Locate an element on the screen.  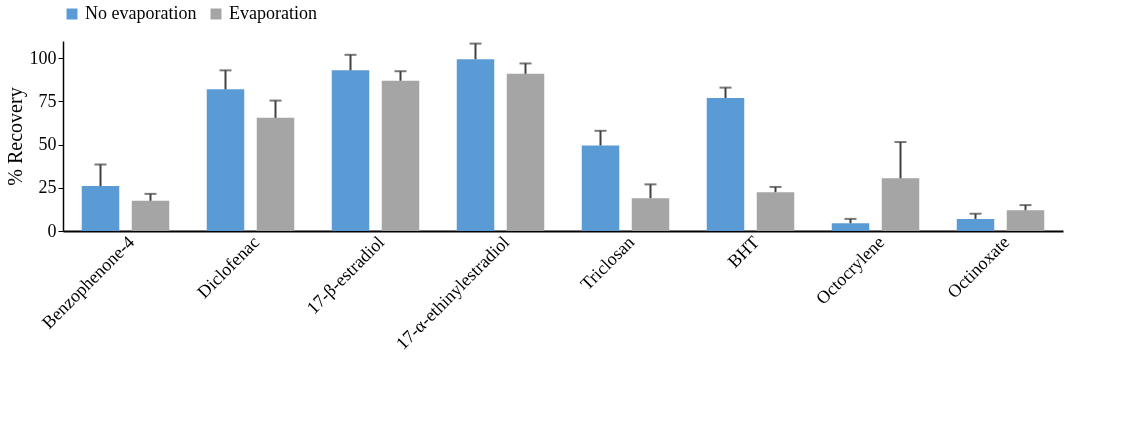
y-tick-label: 0 is located at coordinates (52, 230).